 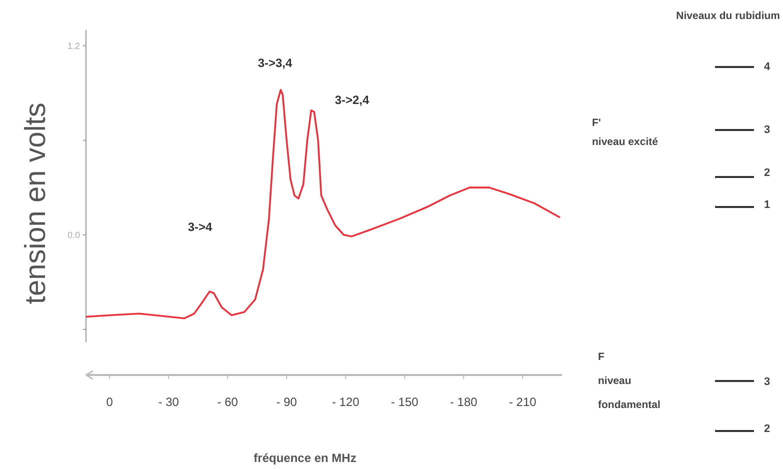 I want to click on text: F', so click(x=596, y=123).